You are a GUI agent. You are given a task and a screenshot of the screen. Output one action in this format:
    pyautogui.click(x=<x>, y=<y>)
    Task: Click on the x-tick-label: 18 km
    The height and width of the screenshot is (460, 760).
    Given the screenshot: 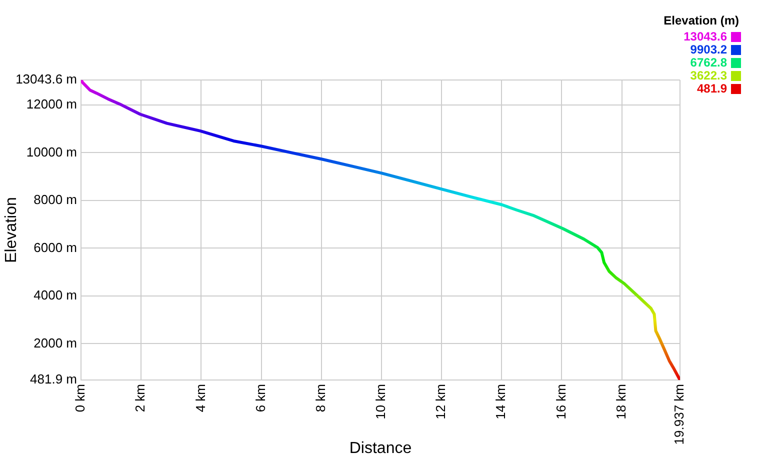 What is the action you would take?
    pyautogui.click(x=620, y=402)
    